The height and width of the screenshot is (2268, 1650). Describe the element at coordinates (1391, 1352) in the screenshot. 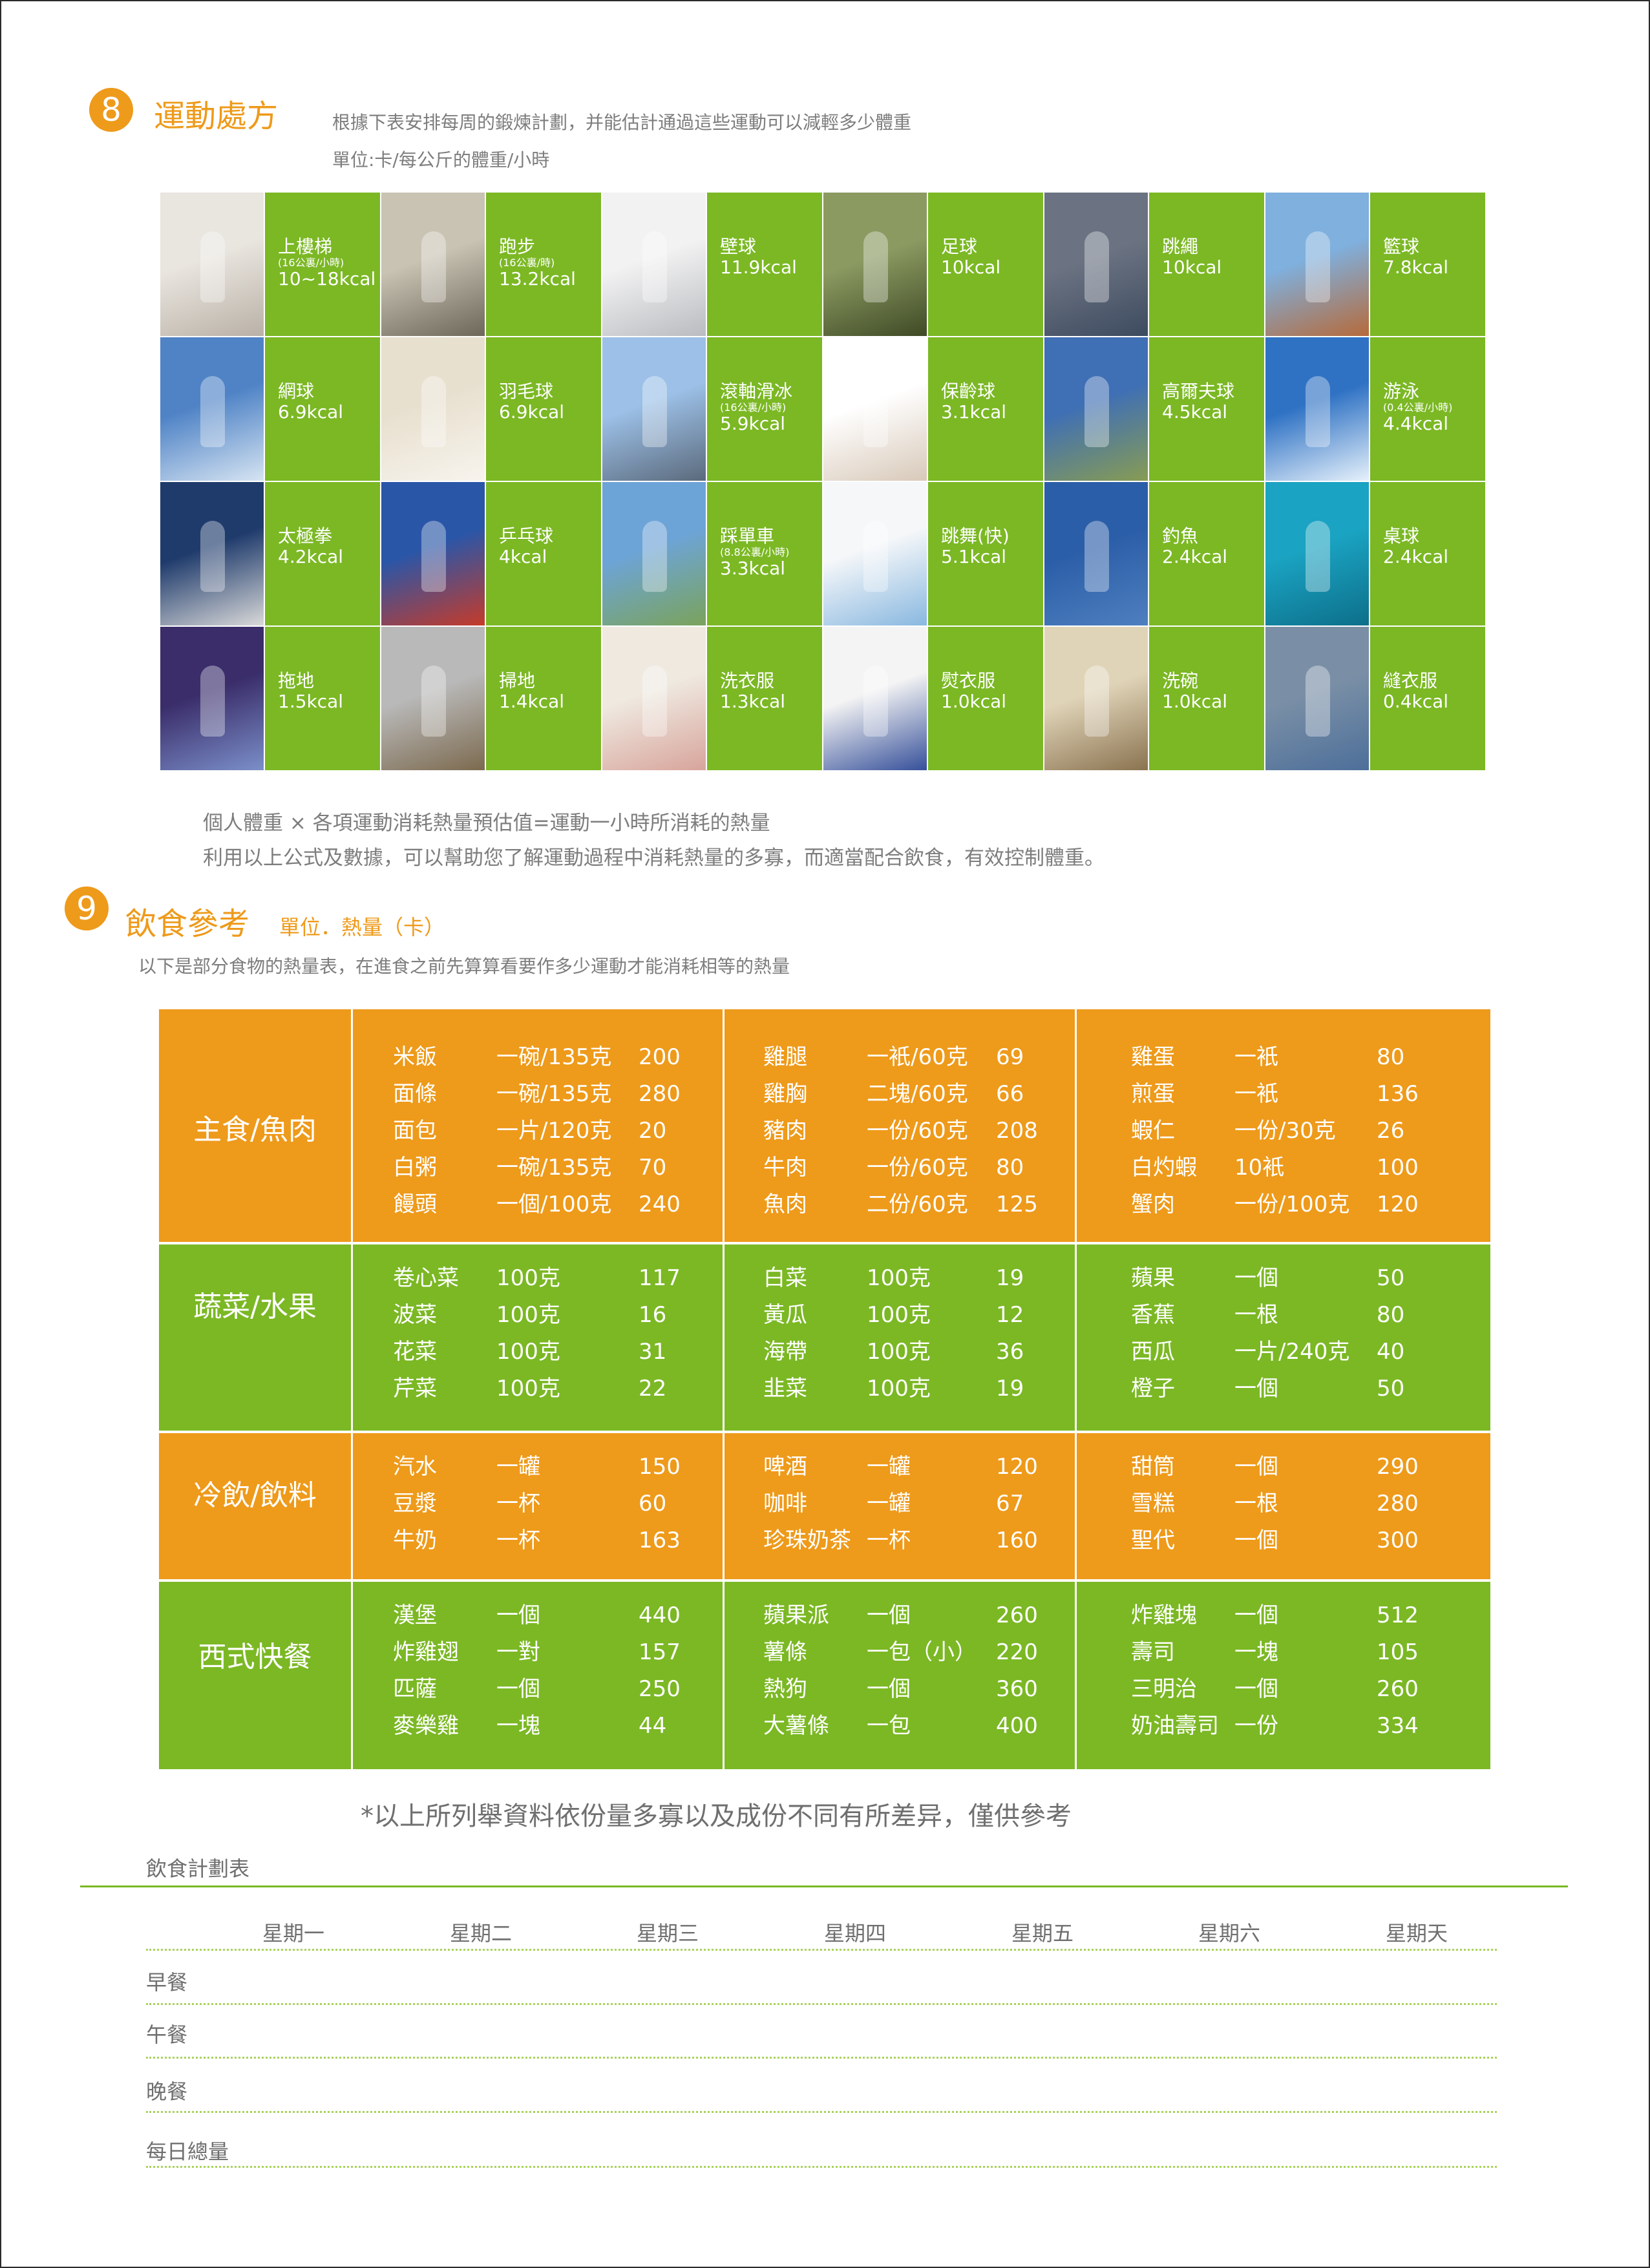

I see `food-calories: 40` at that location.